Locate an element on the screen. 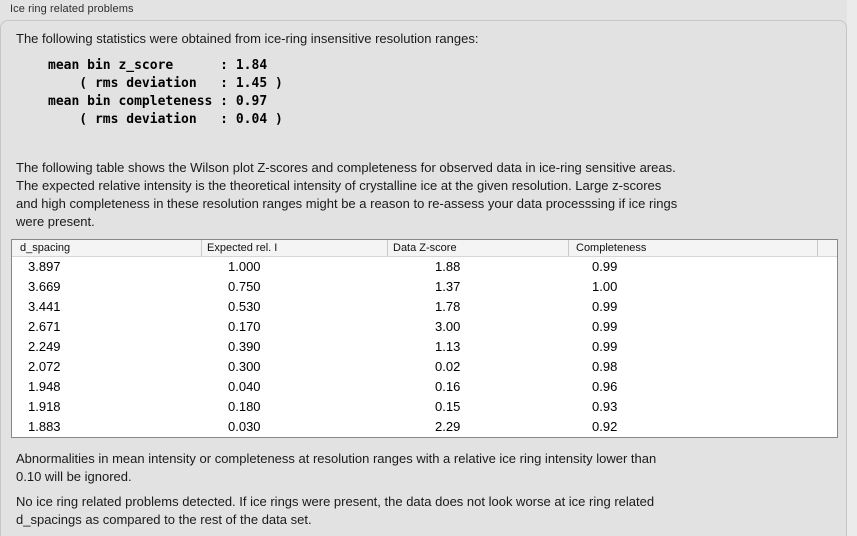  table-row: 3.897 1.000 1.88 0.99 is located at coordinates (424, 267).